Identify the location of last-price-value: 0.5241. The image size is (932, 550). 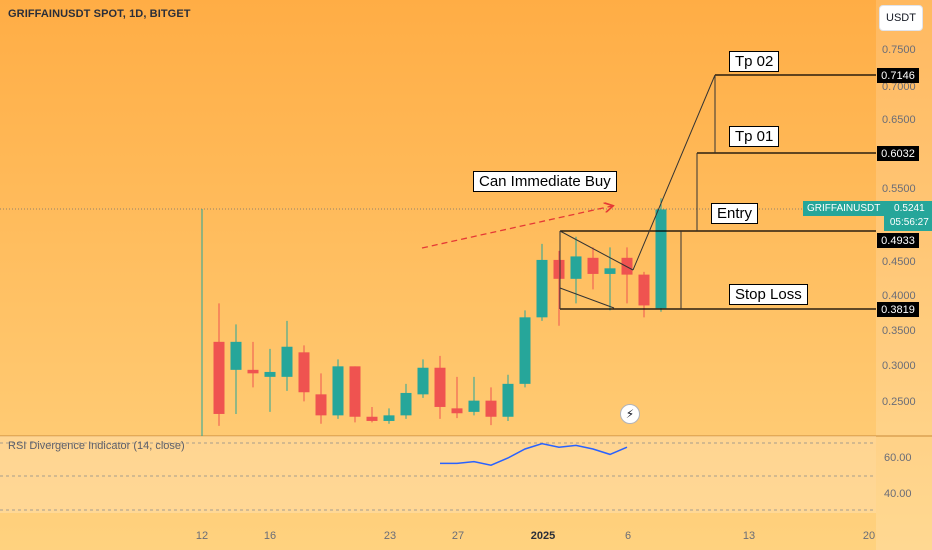
(909, 208).